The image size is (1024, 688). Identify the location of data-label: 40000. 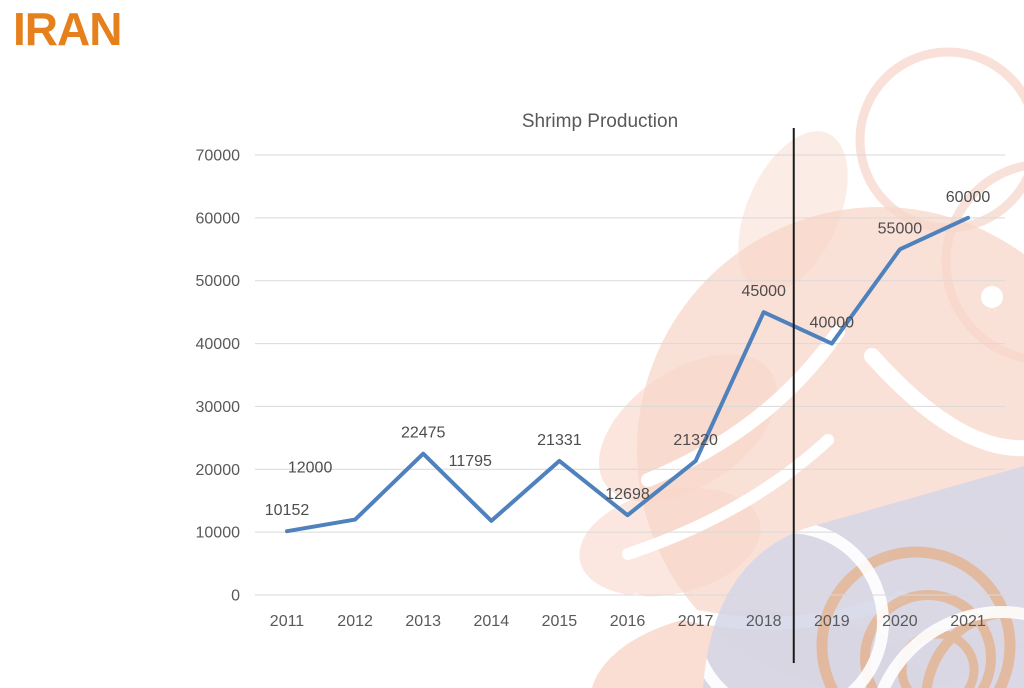
(832, 323).